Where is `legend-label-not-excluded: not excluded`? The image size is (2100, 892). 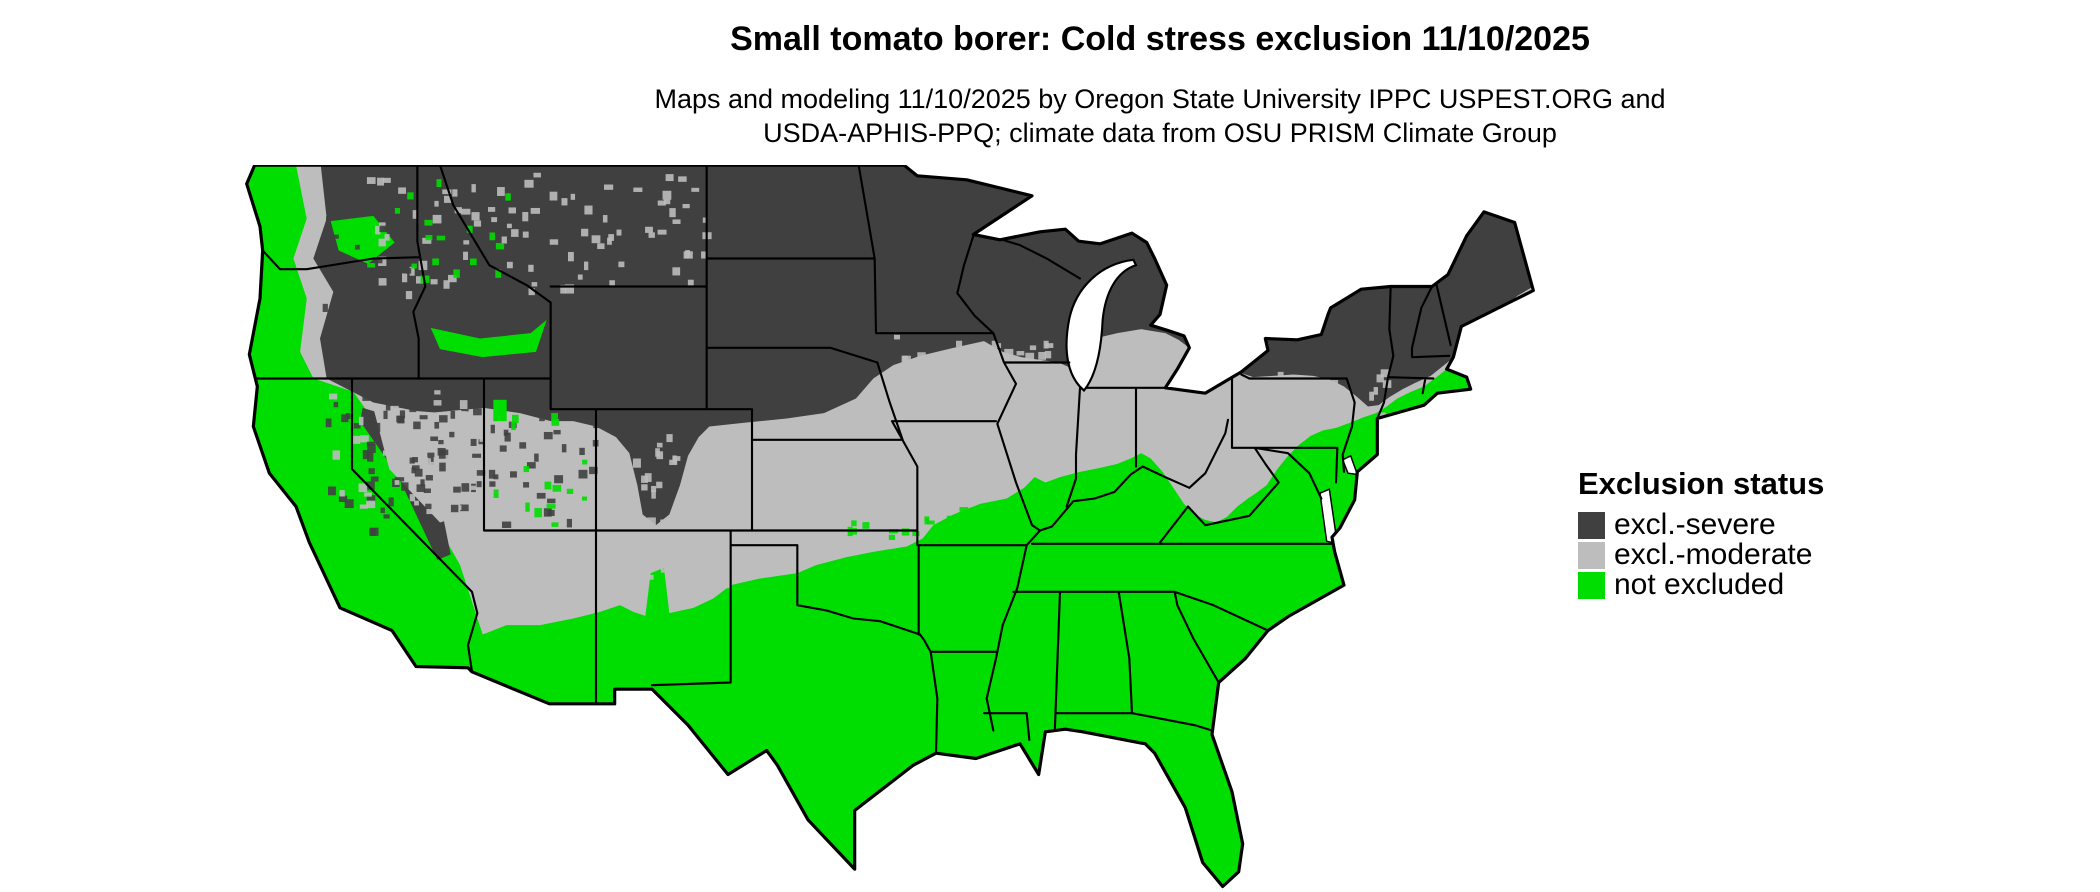 legend-label-not-excluded: not excluded is located at coordinates (1699, 584).